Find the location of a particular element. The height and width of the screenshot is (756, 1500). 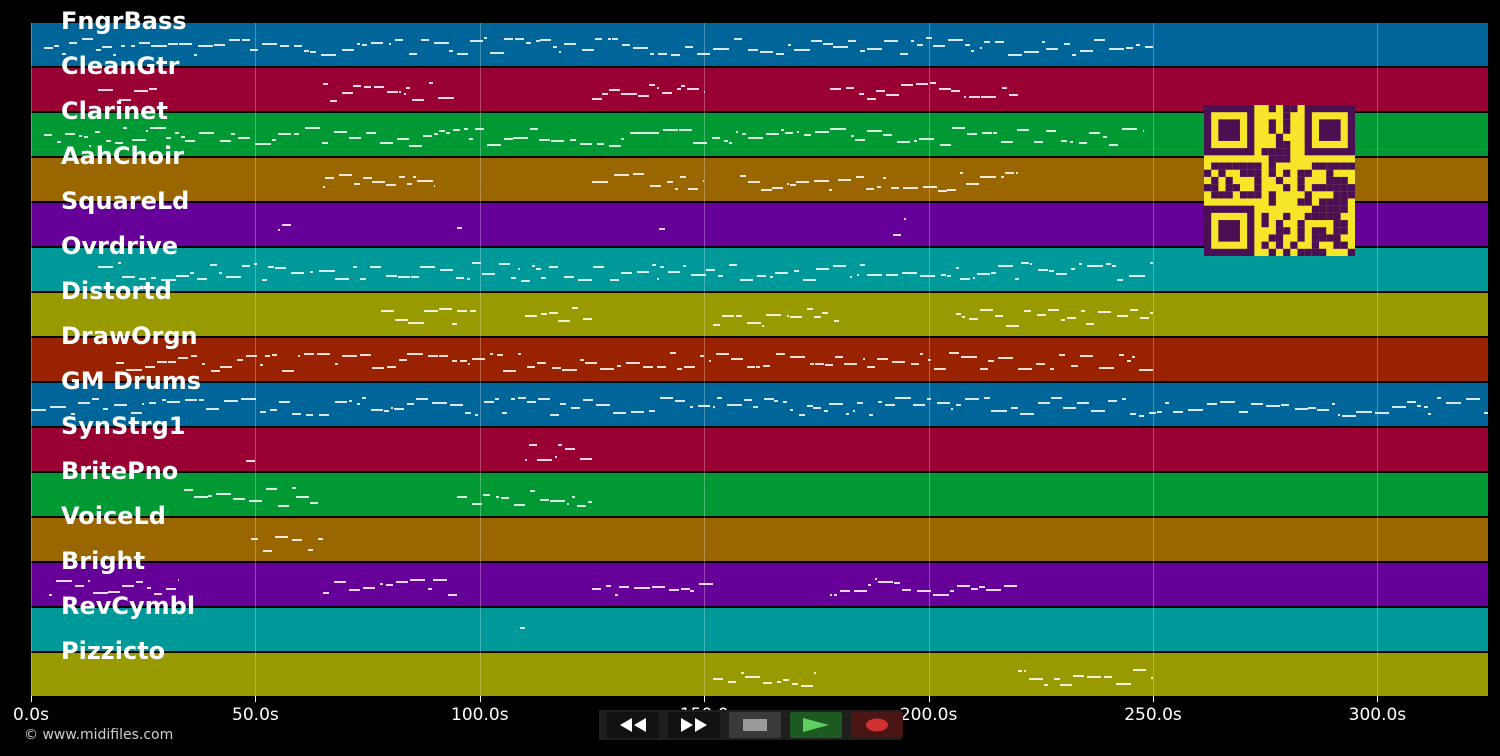

rewind-button is located at coordinates (633, 725).